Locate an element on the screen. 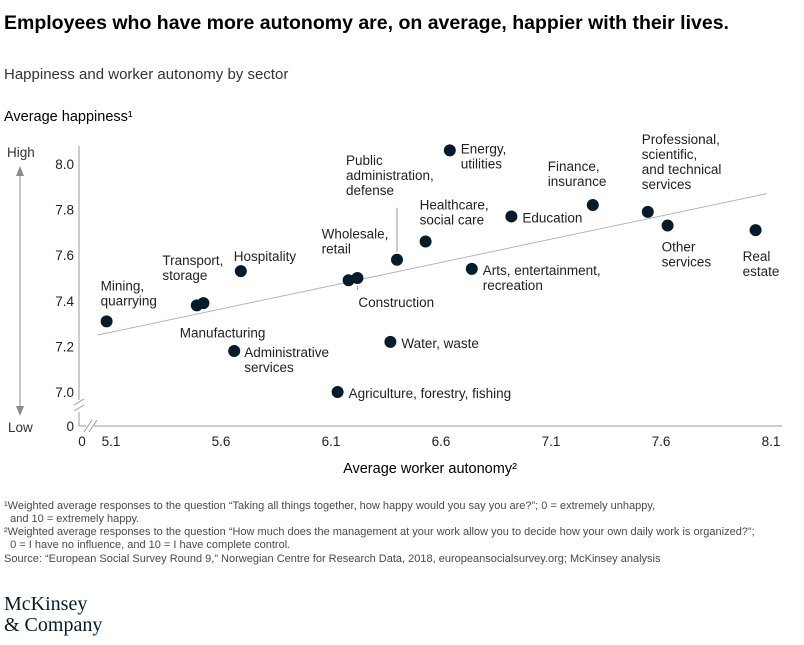 This screenshot has height=645, width=804. y-tick-label: 8.0 is located at coordinates (64, 164).